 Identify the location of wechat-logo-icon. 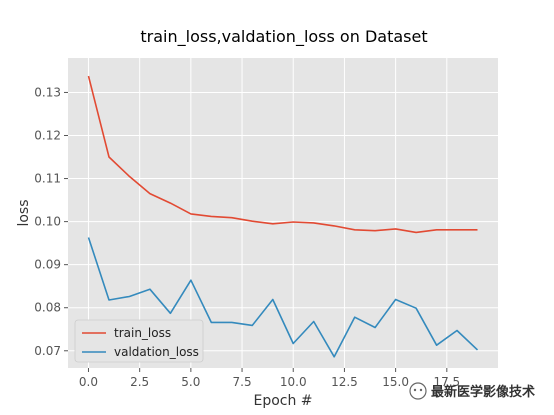
(418, 391).